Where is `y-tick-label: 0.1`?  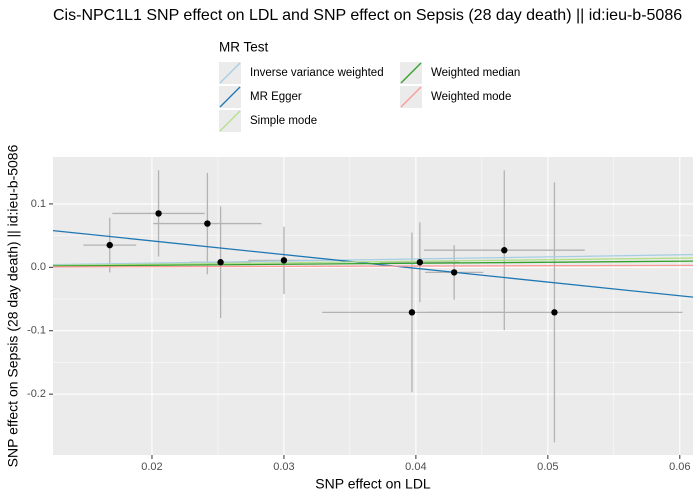 y-tick-label: 0.1 is located at coordinates (38, 204).